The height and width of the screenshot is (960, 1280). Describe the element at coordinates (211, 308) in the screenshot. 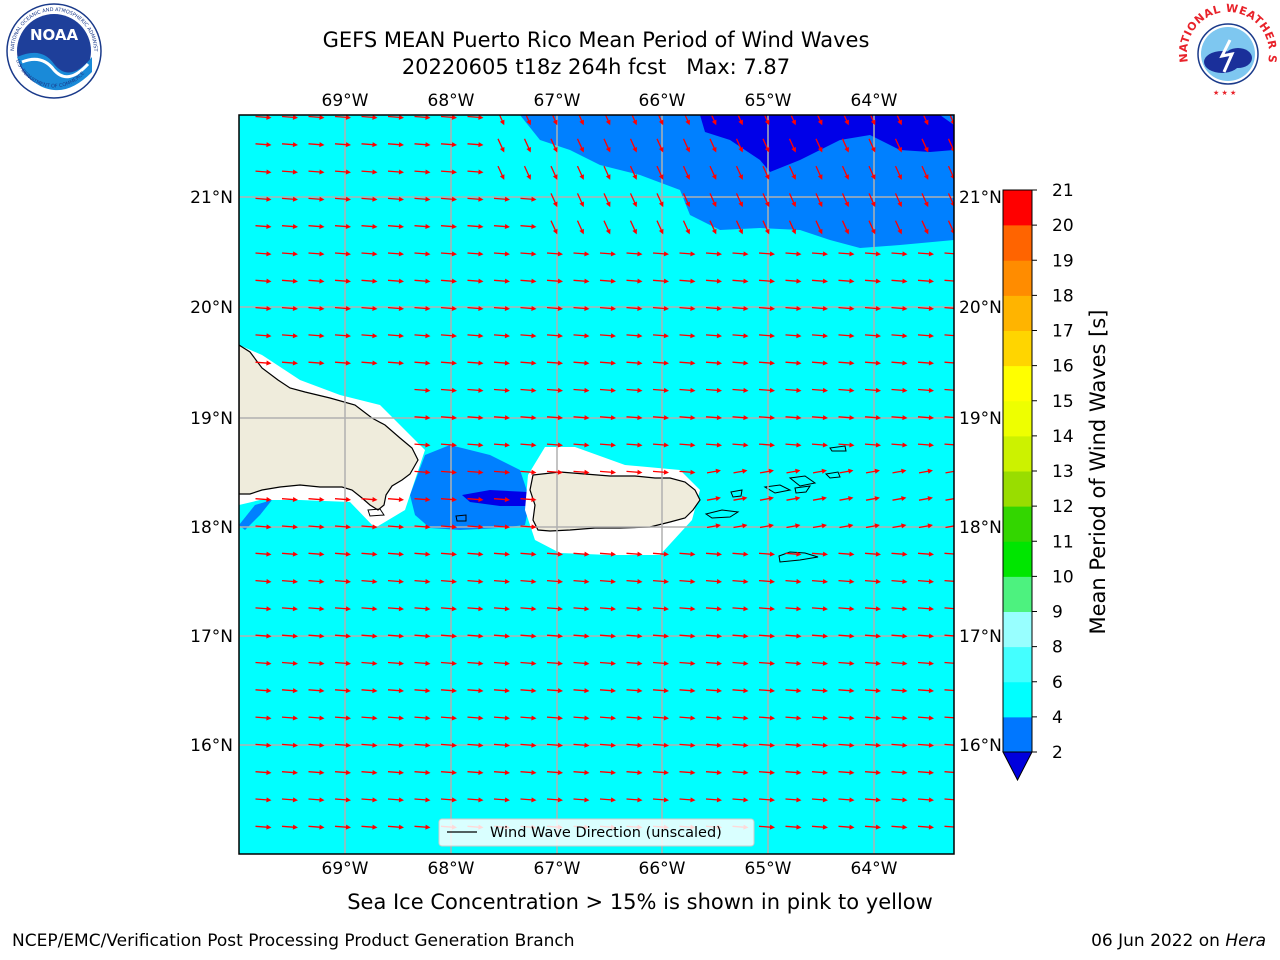

I see `svg-text: 20°N` at that location.